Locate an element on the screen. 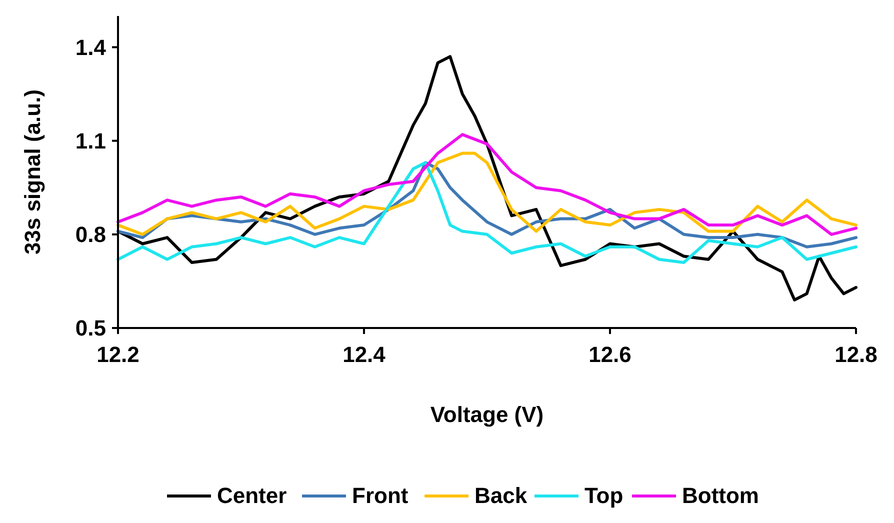 The image size is (894, 523). x-tick-label: 12.4 is located at coordinates (364, 354).